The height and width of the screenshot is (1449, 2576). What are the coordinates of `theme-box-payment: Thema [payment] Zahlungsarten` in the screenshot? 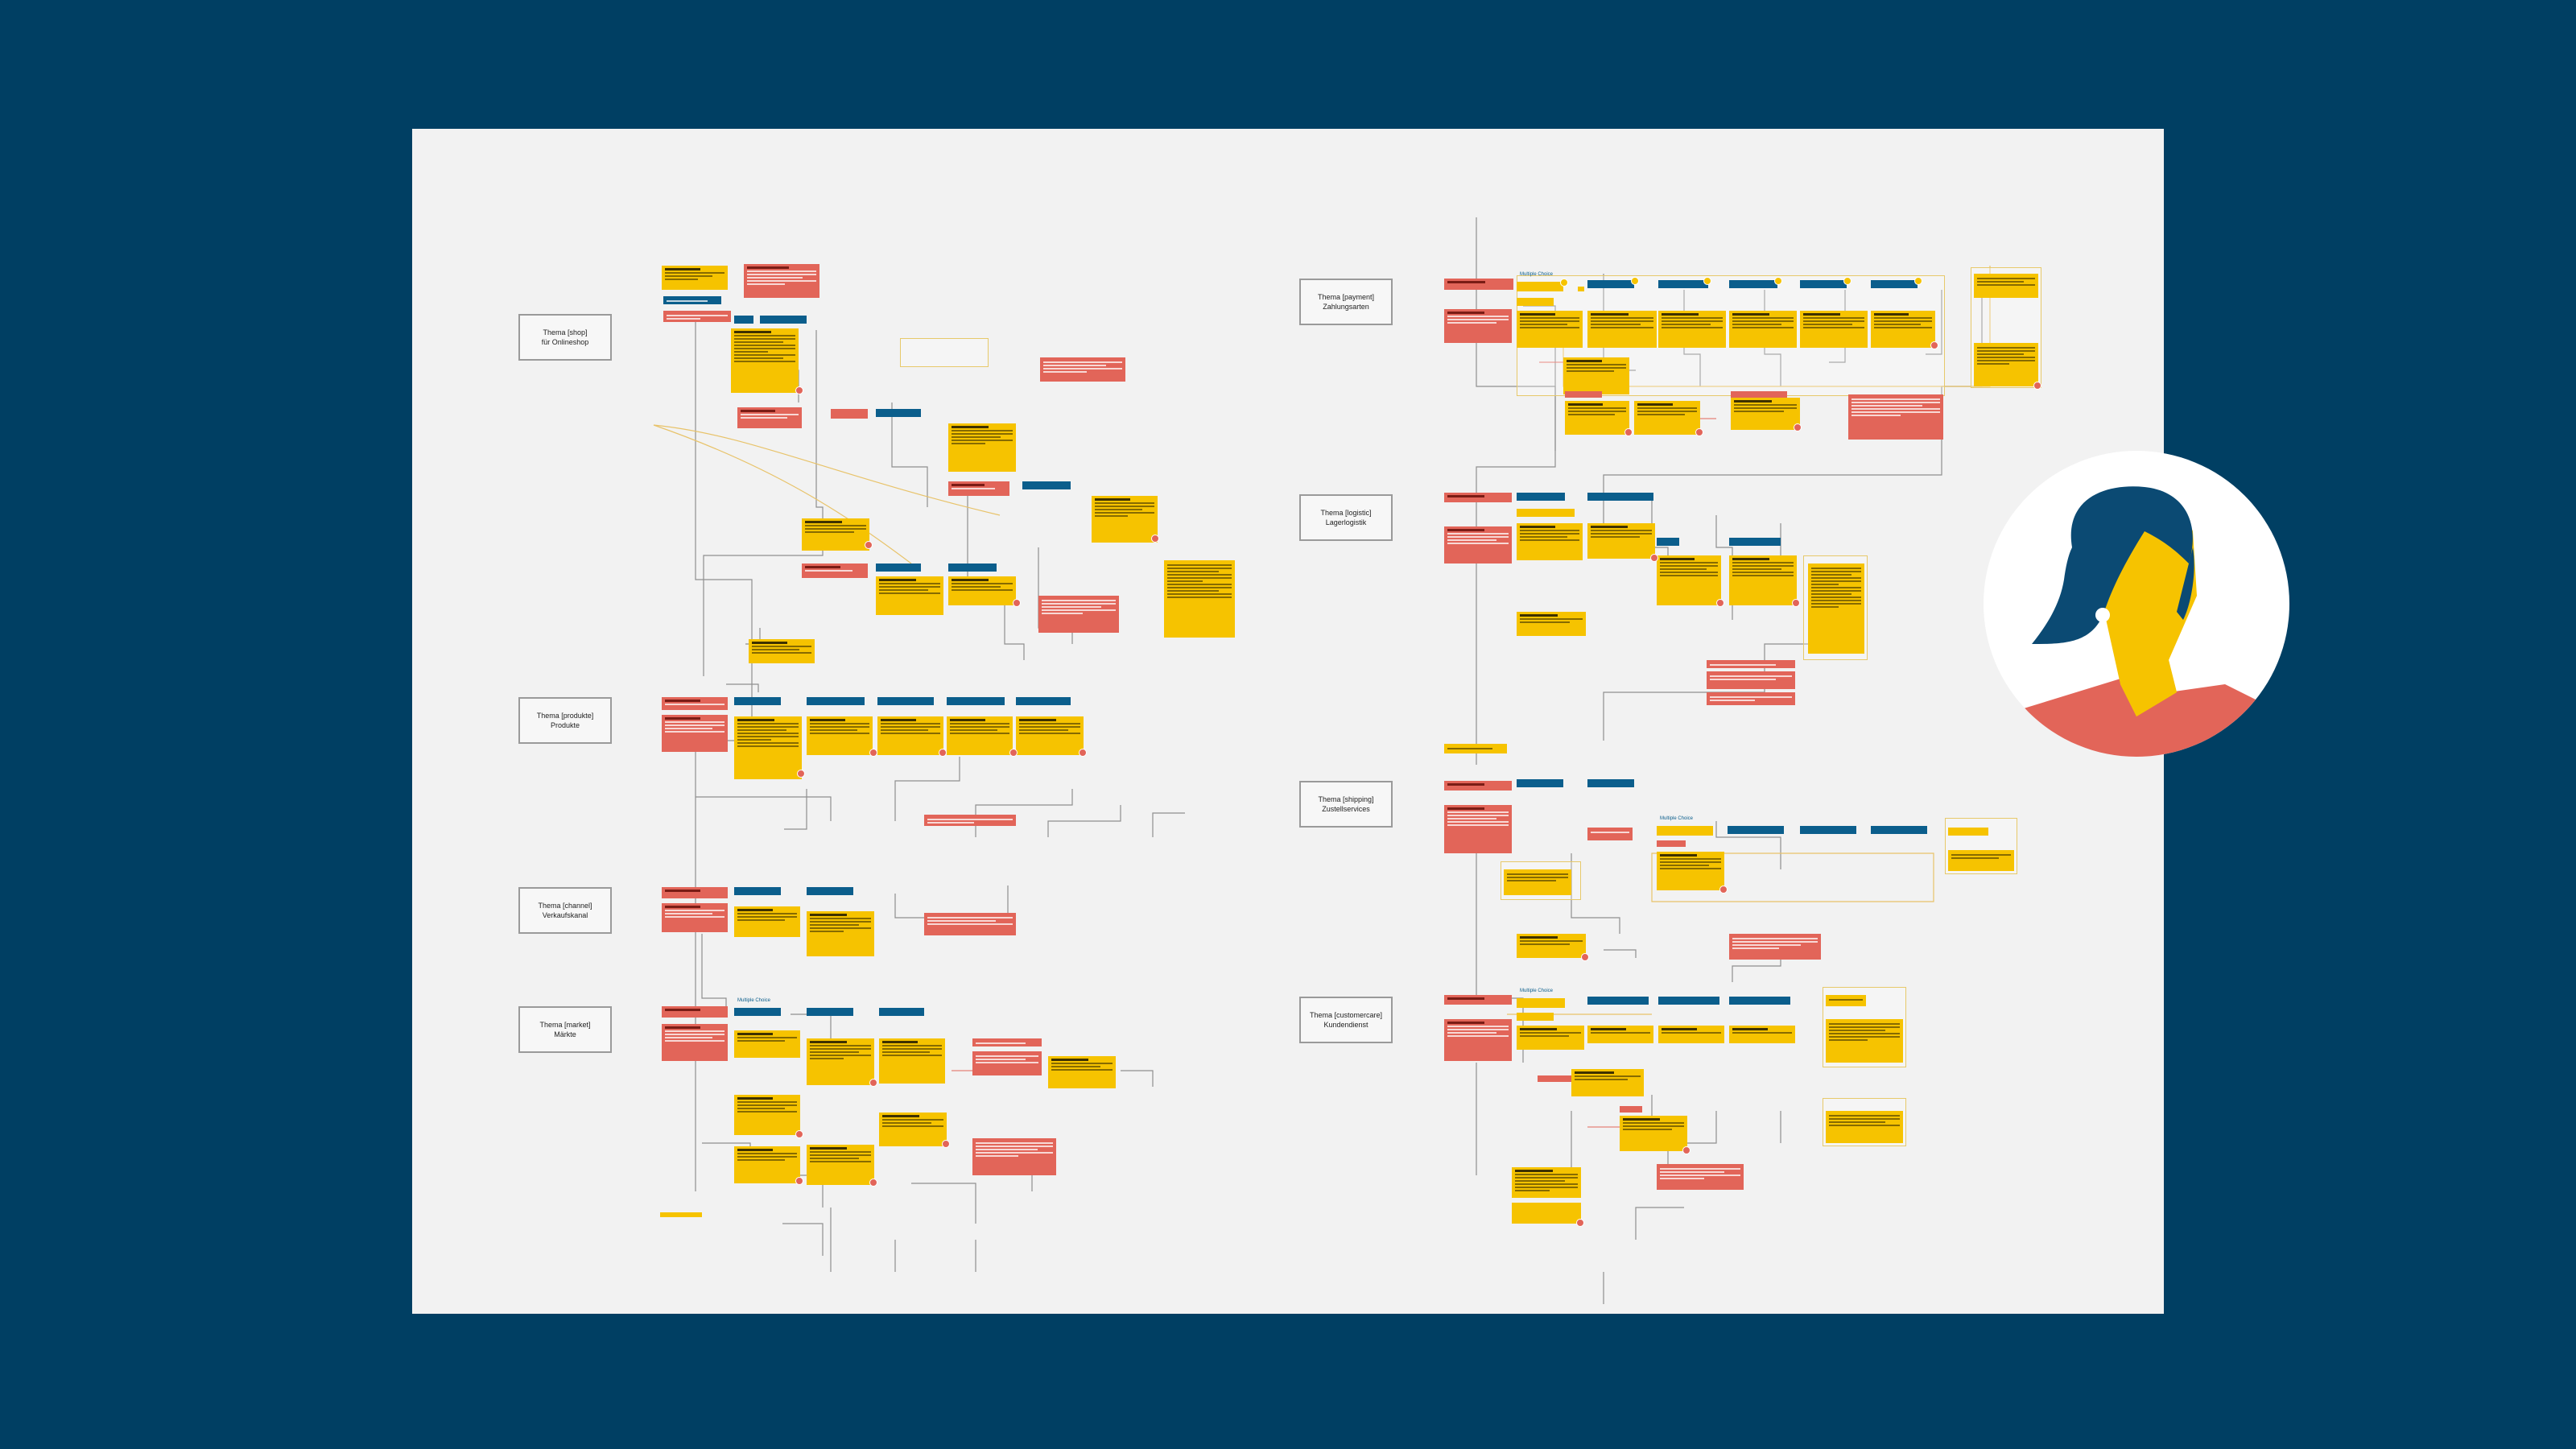 It's located at (1346, 302).